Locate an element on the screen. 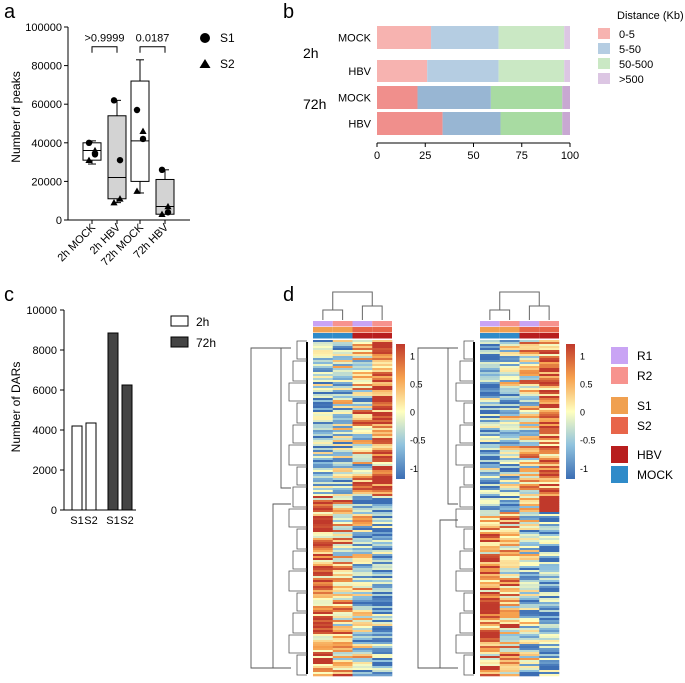  panel-letter-b: b is located at coordinates (288, 12).